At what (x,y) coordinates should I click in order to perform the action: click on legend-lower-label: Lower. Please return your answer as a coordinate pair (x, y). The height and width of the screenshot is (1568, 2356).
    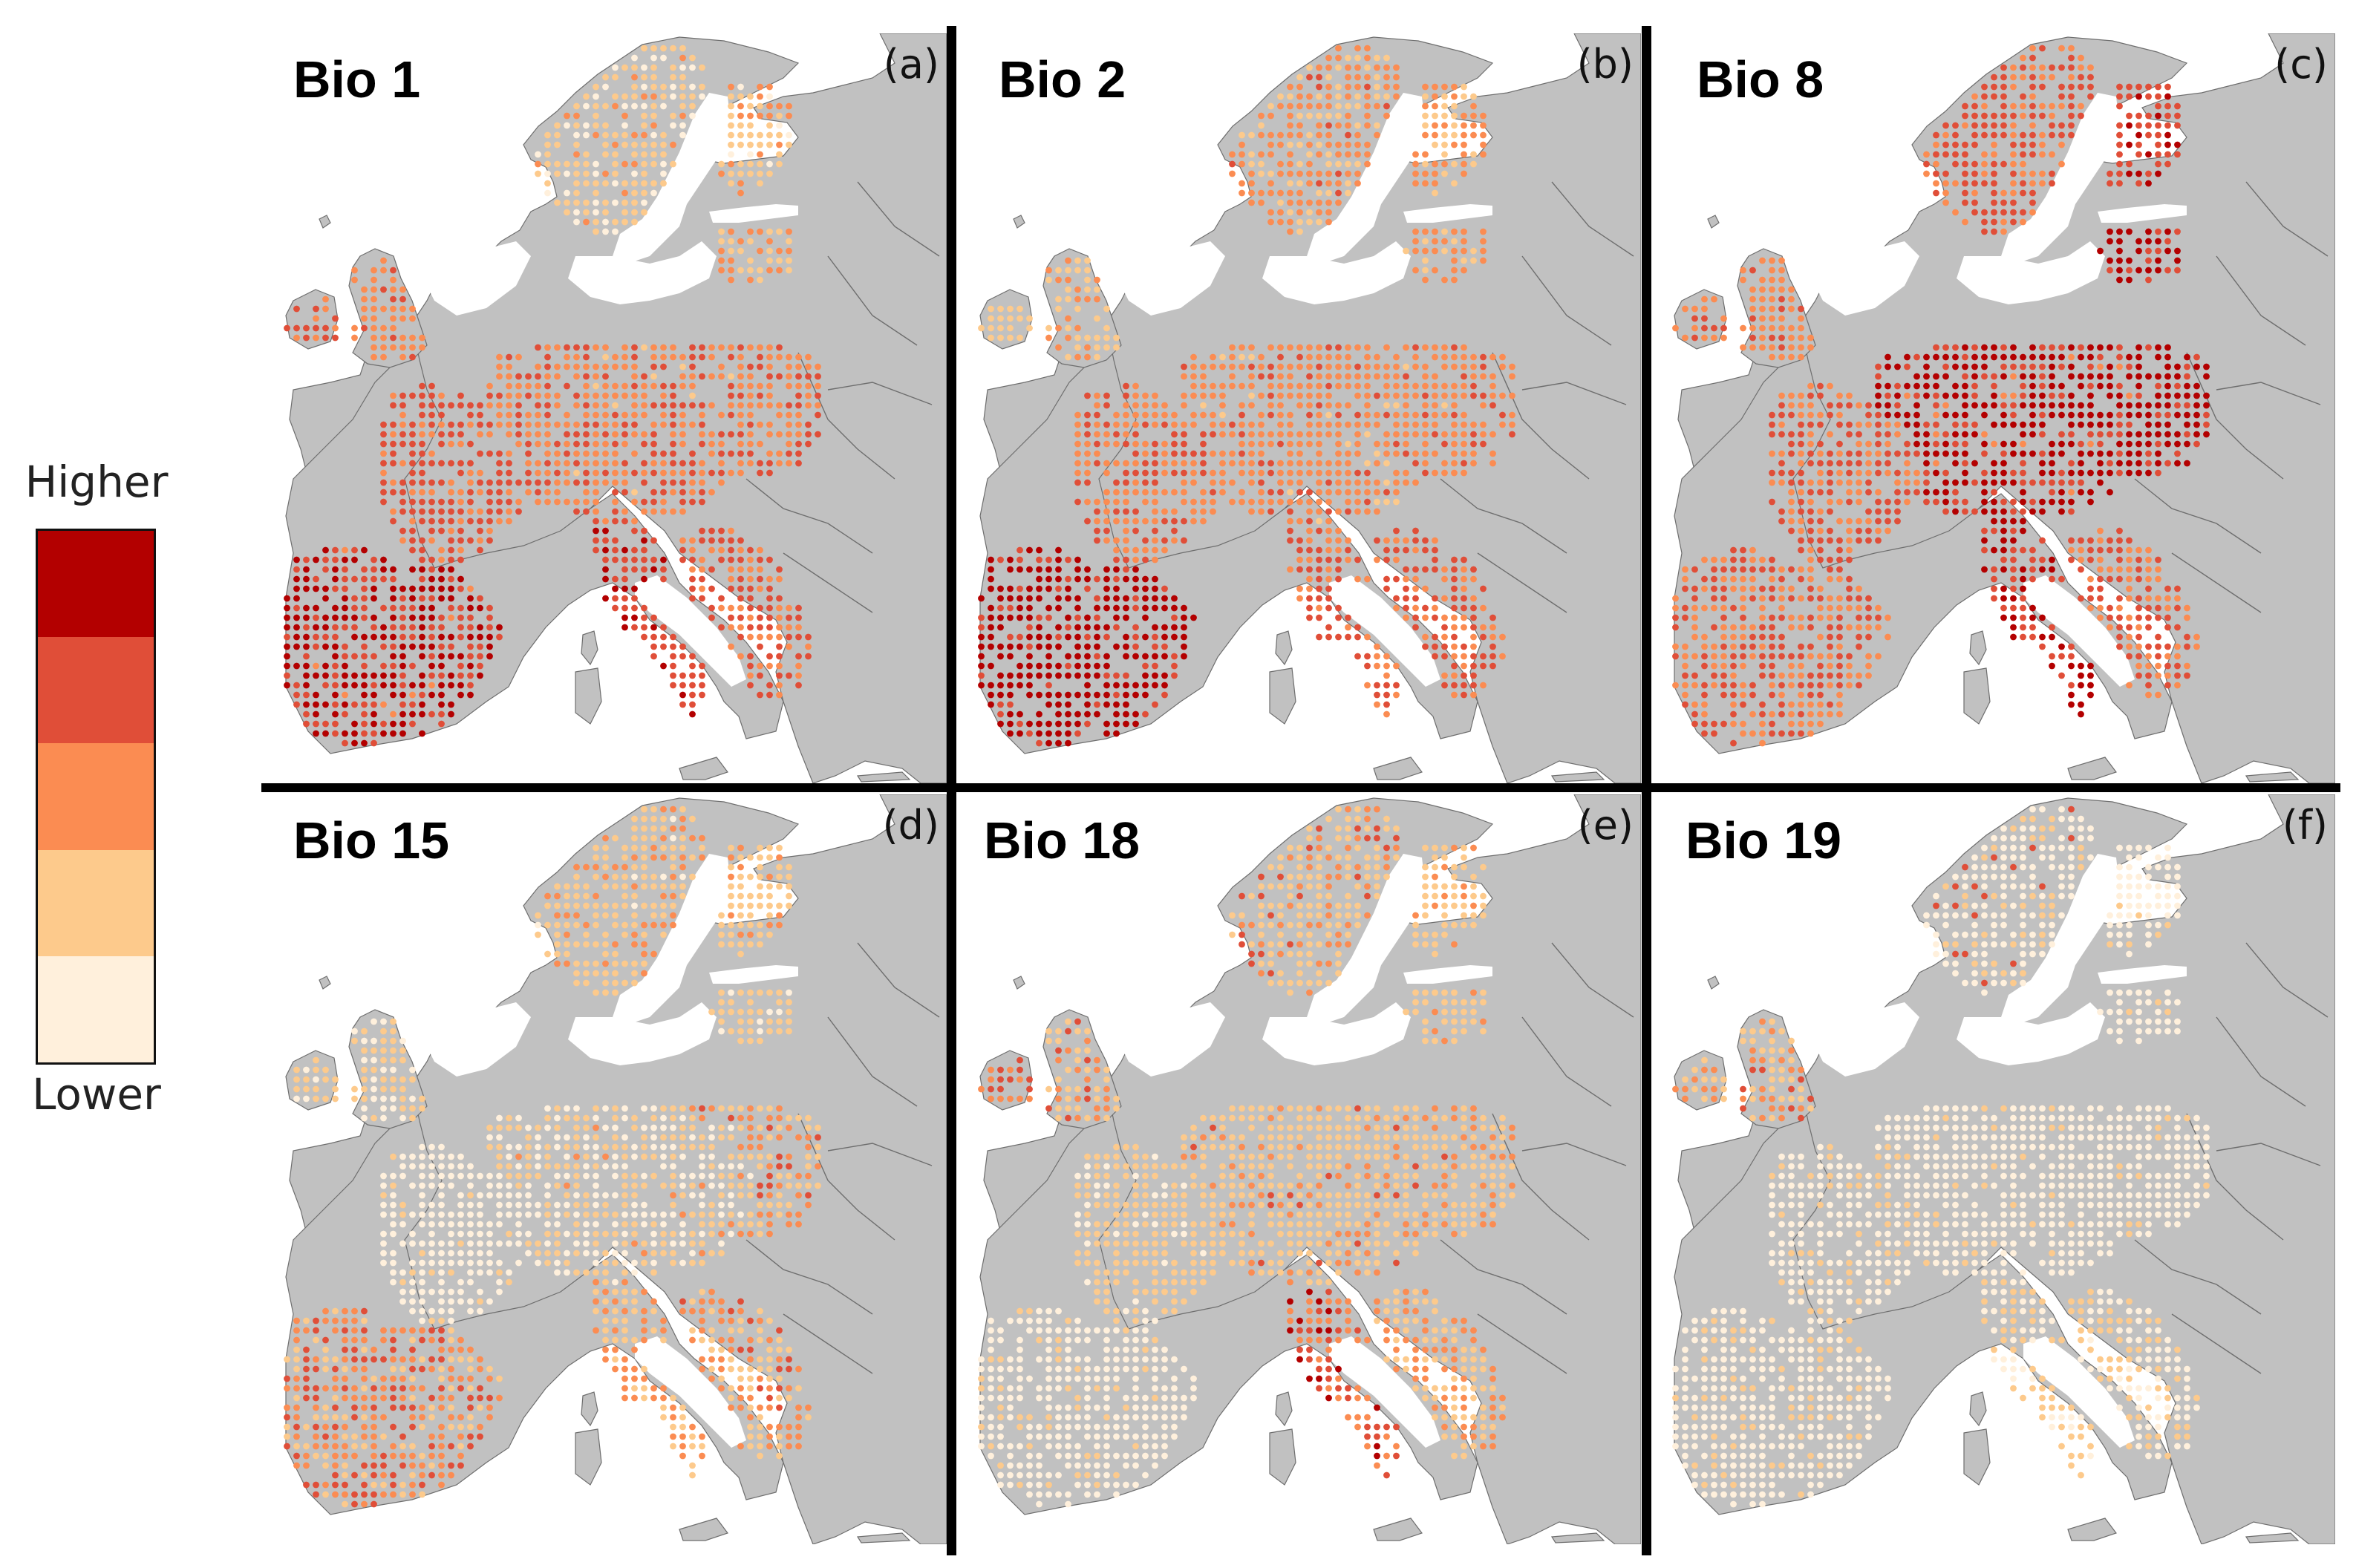
    Looking at the image, I should click on (96, 1094).